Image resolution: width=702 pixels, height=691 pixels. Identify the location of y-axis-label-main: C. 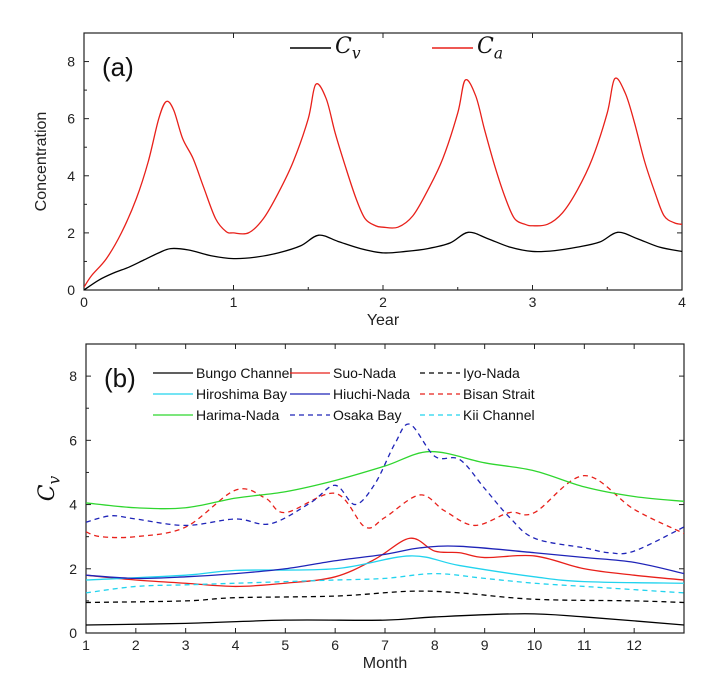
(47, 492).